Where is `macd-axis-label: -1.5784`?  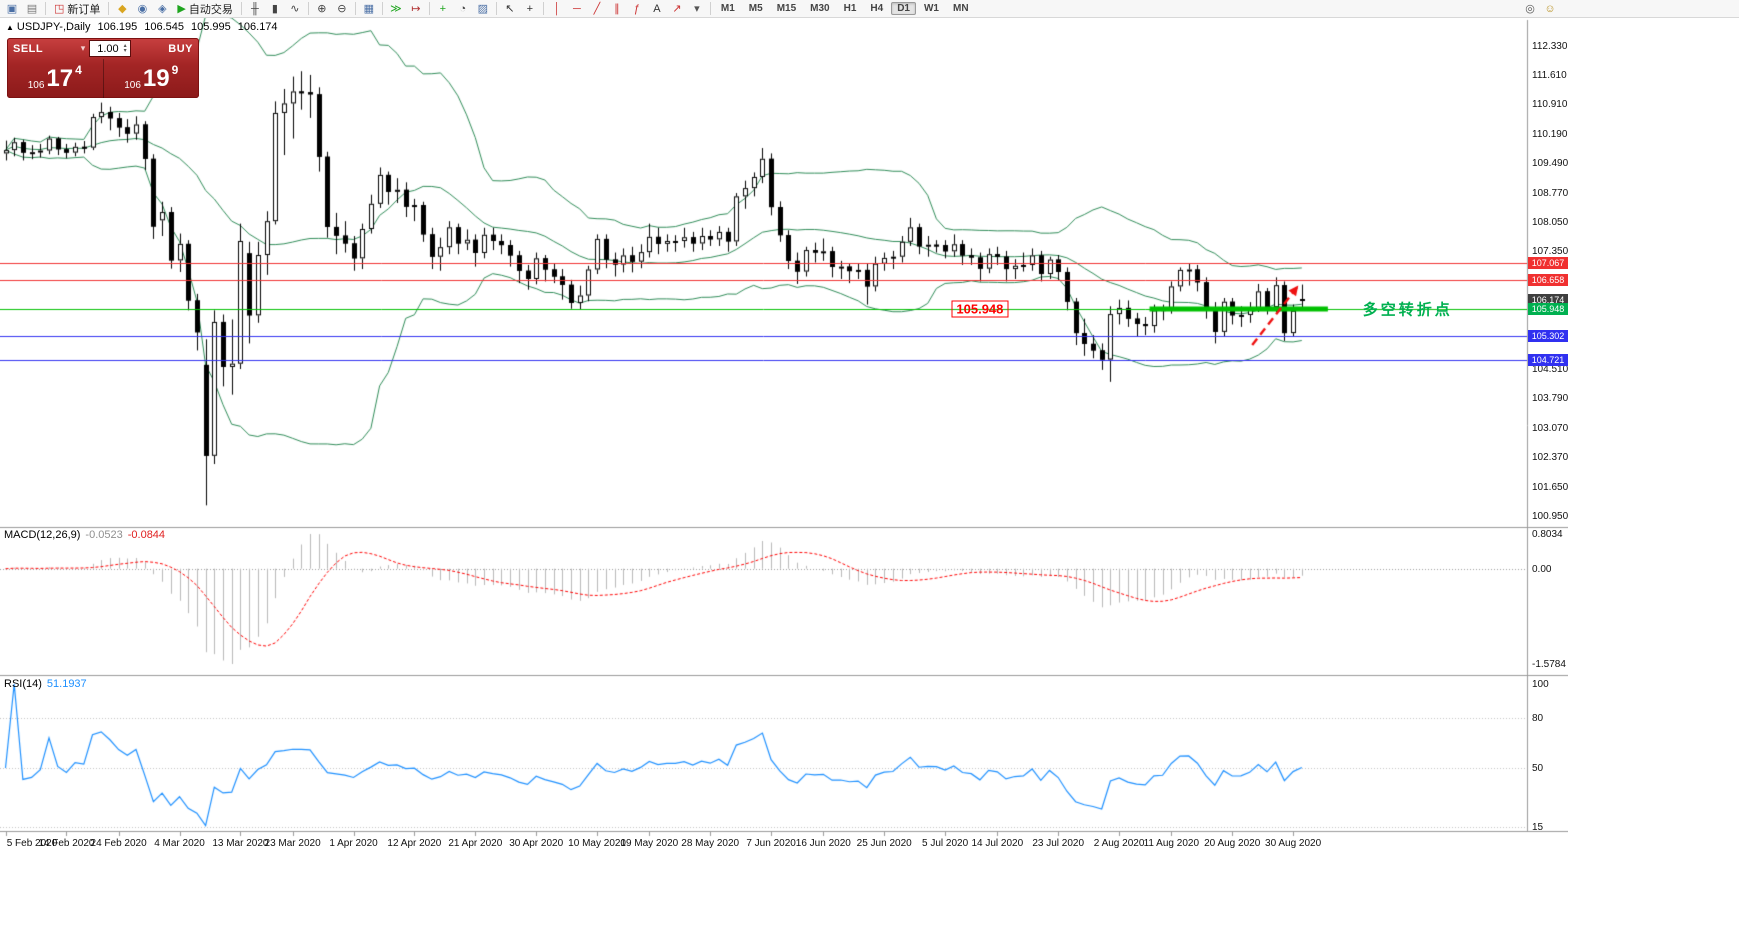 macd-axis-label: -1.5784 is located at coordinates (1549, 664).